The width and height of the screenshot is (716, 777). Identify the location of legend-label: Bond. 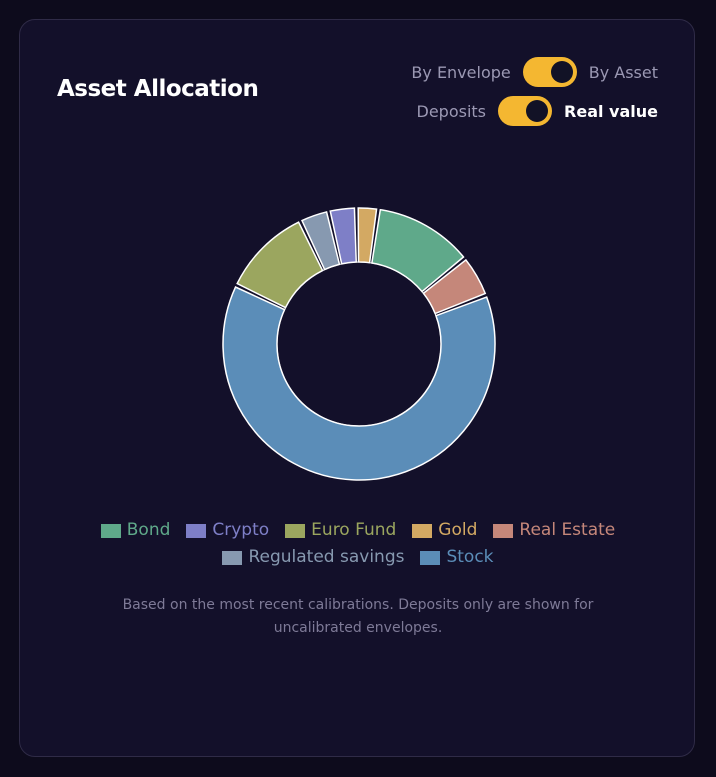
(148, 530).